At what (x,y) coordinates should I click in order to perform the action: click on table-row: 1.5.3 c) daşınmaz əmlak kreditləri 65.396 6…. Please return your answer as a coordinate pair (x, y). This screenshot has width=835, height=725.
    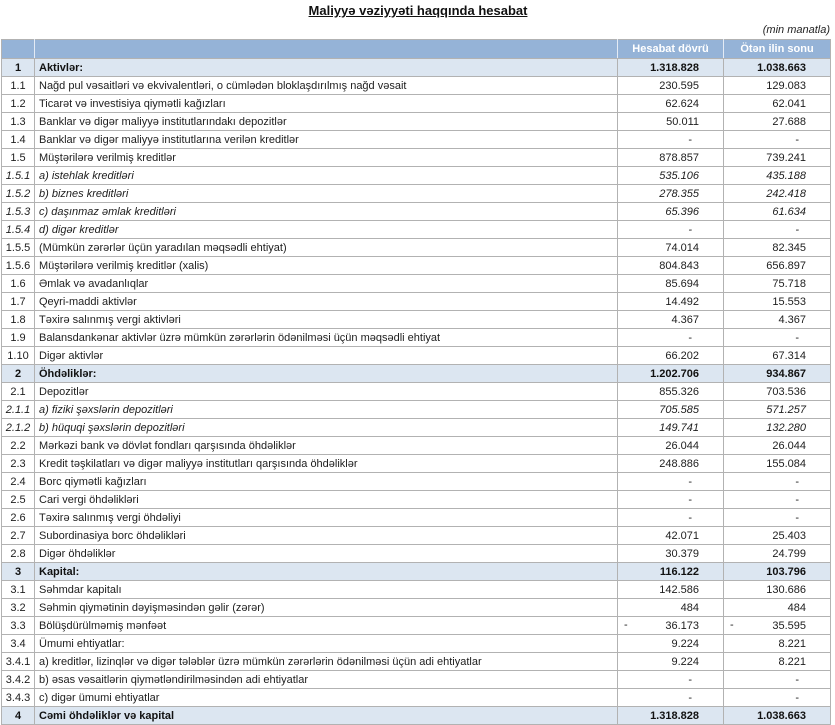
    Looking at the image, I should click on (416, 211).